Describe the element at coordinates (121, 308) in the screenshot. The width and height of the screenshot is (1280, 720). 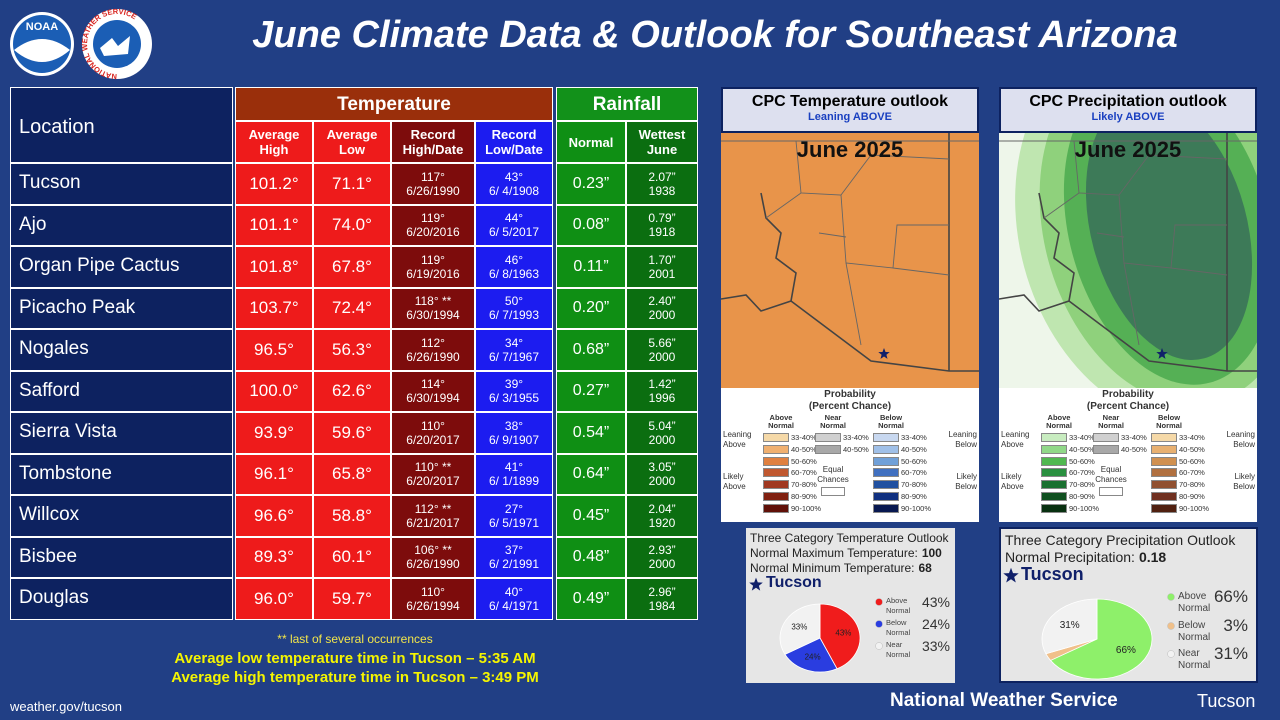
I see `location-cell: Picacho Peak` at that location.